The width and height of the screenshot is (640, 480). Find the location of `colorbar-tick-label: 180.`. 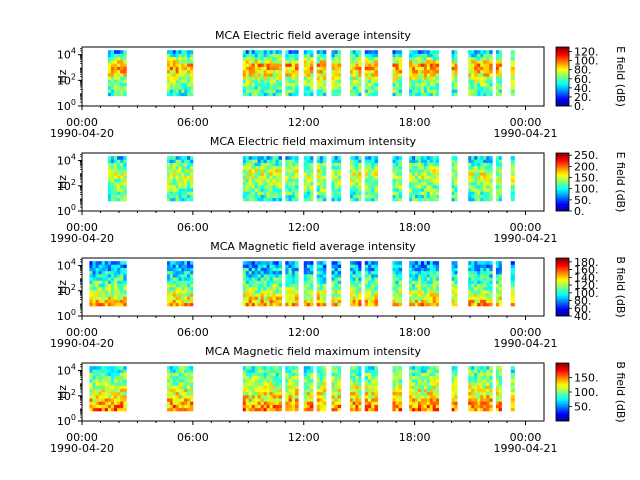

colorbar-tick-label: 180. is located at coordinates (586, 262).